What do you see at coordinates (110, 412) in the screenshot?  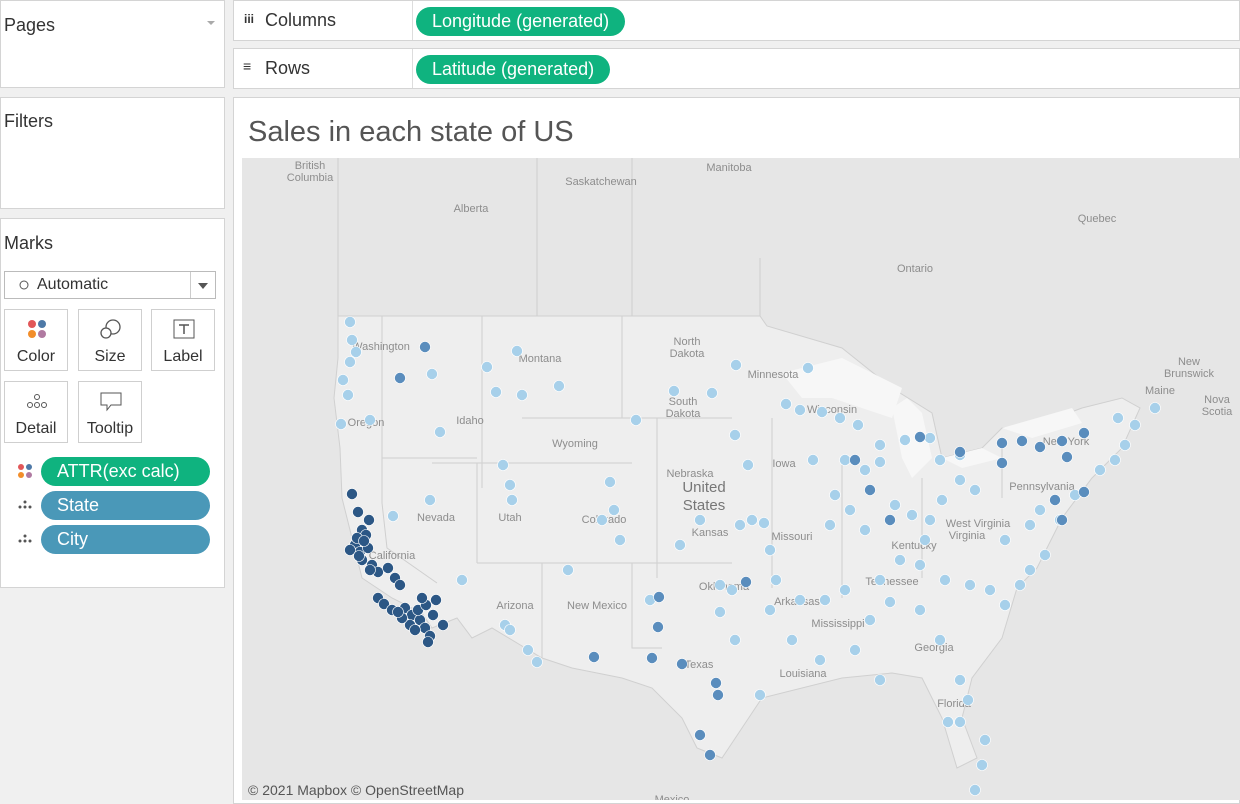 I see `tooltip-button: Tooltip` at bounding box center [110, 412].